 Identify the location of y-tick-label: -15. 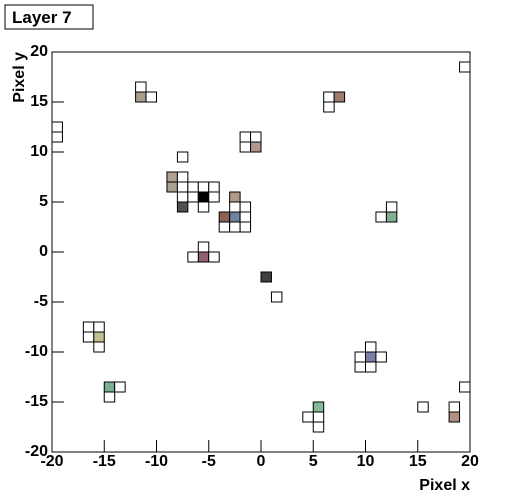
(36, 401).